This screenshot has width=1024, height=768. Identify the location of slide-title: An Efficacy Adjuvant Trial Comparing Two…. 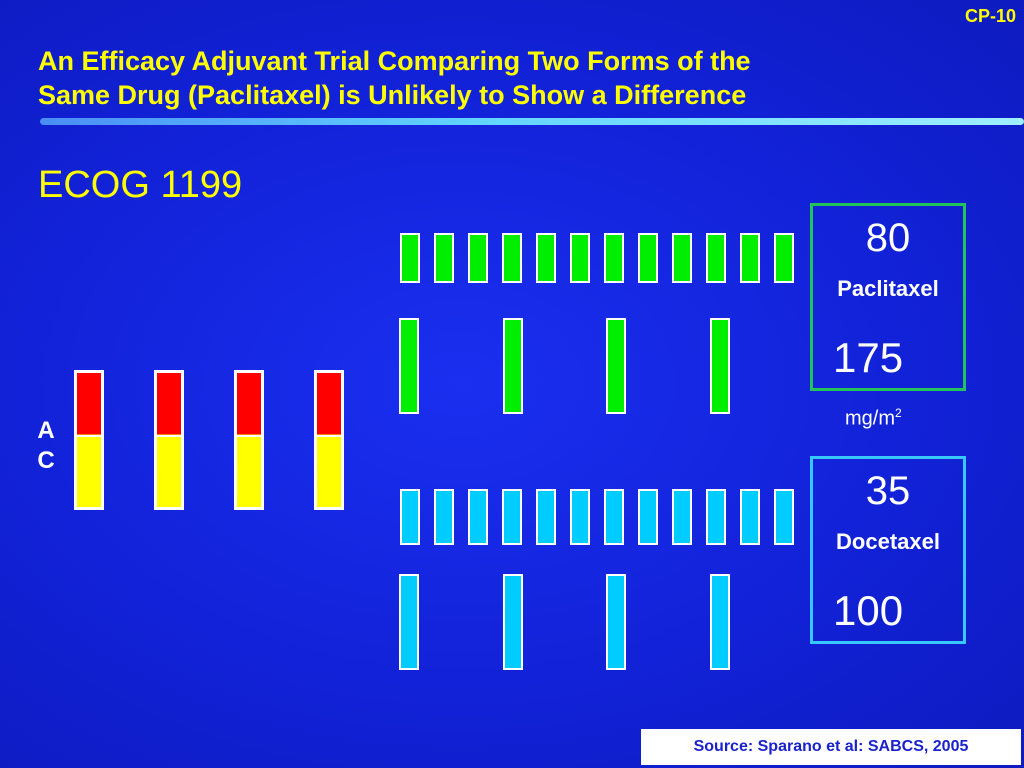
(518, 78).